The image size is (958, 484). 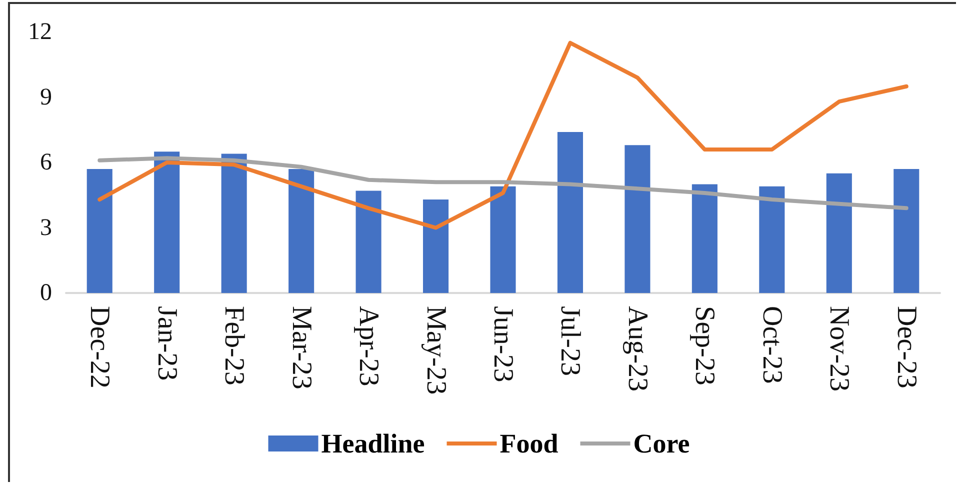 I want to click on x-tick-label: Jun-23, so click(x=503, y=344).